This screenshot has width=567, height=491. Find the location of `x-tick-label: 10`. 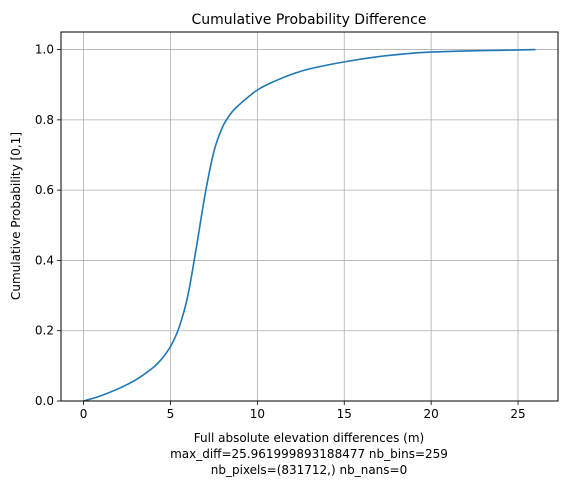

x-tick-label: 10 is located at coordinates (257, 414).